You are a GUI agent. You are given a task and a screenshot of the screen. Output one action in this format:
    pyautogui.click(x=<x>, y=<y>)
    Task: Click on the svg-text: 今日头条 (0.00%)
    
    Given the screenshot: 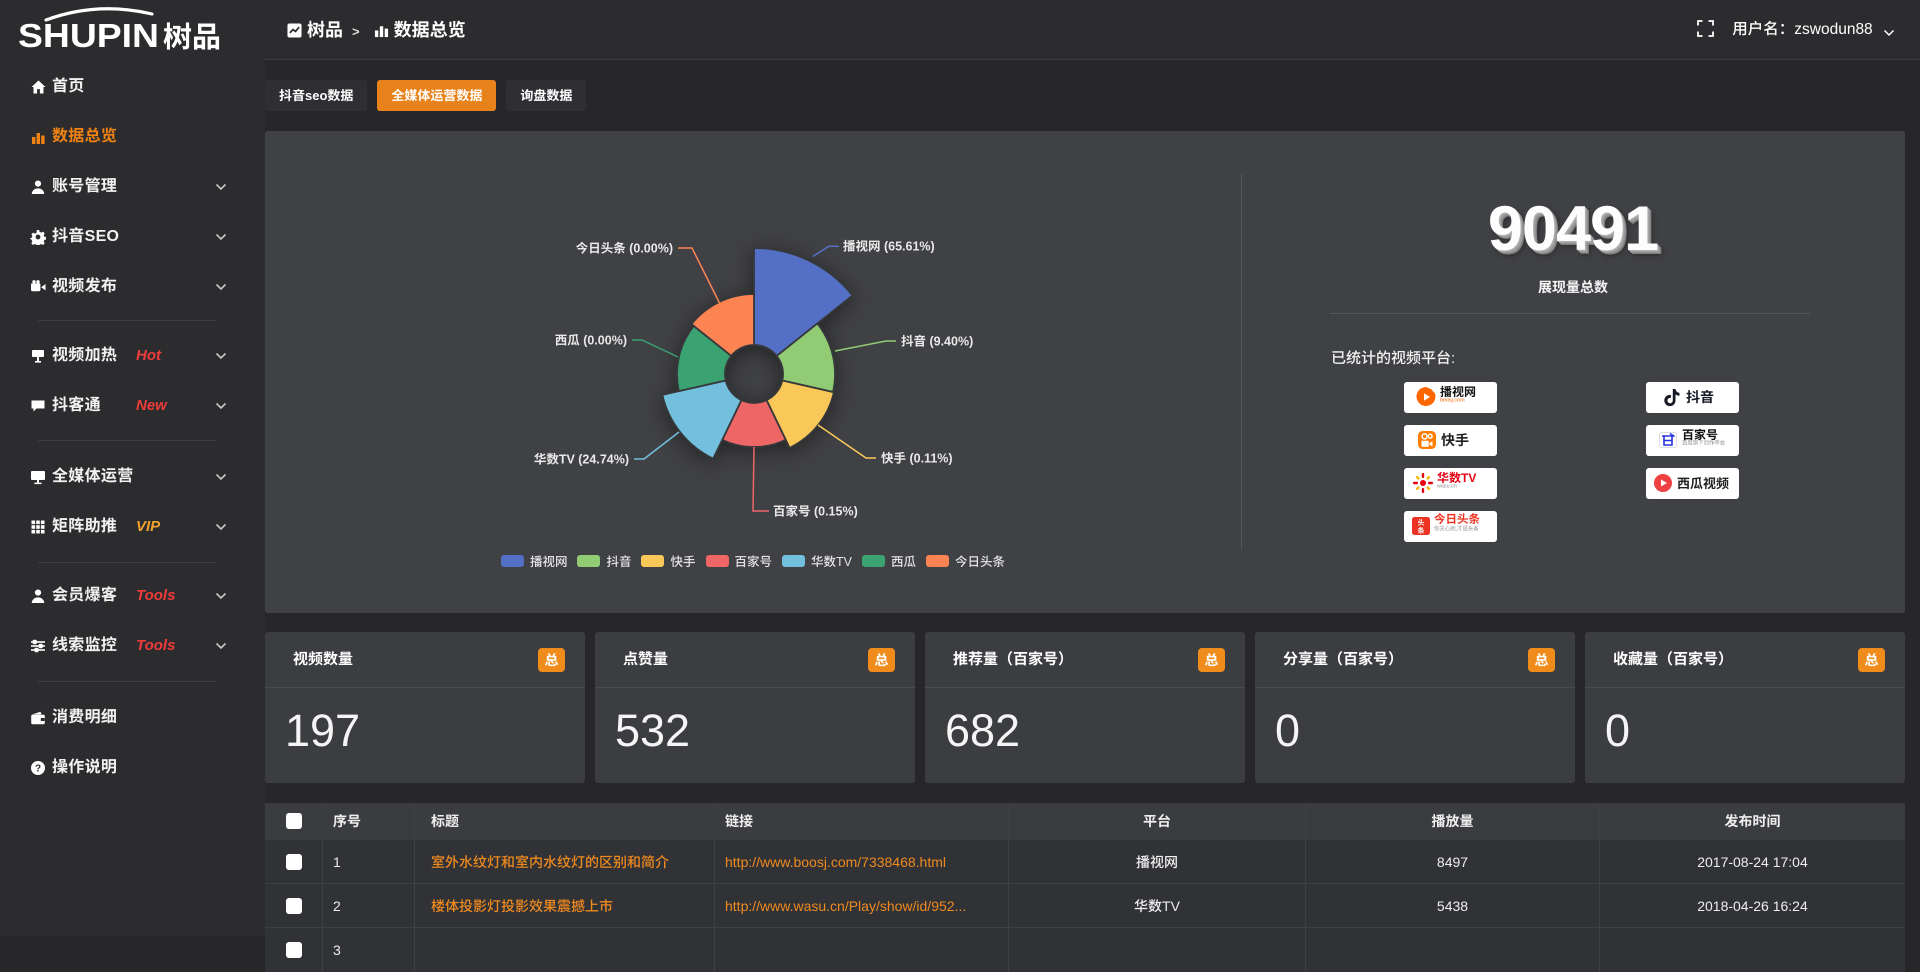 What is the action you would take?
    pyautogui.click(x=624, y=249)
    